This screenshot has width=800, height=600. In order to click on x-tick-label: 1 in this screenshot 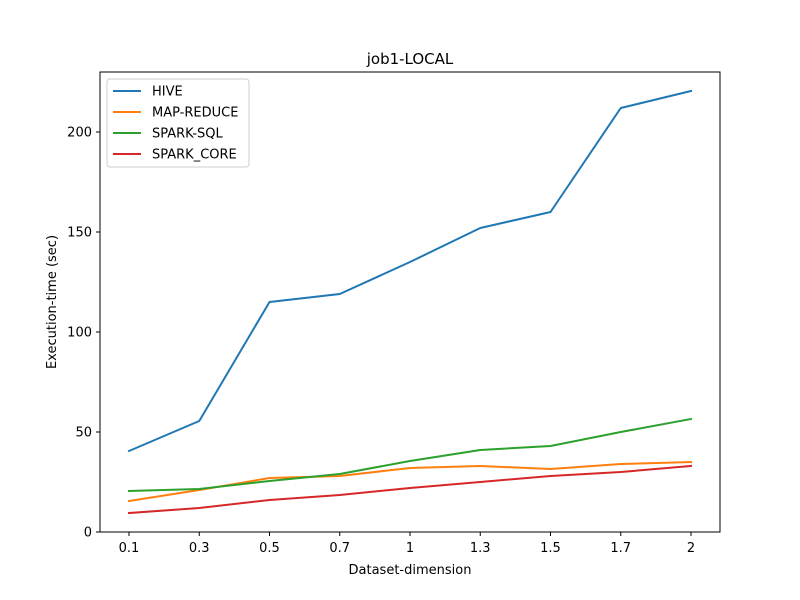, I will do `click(410, 548)`.